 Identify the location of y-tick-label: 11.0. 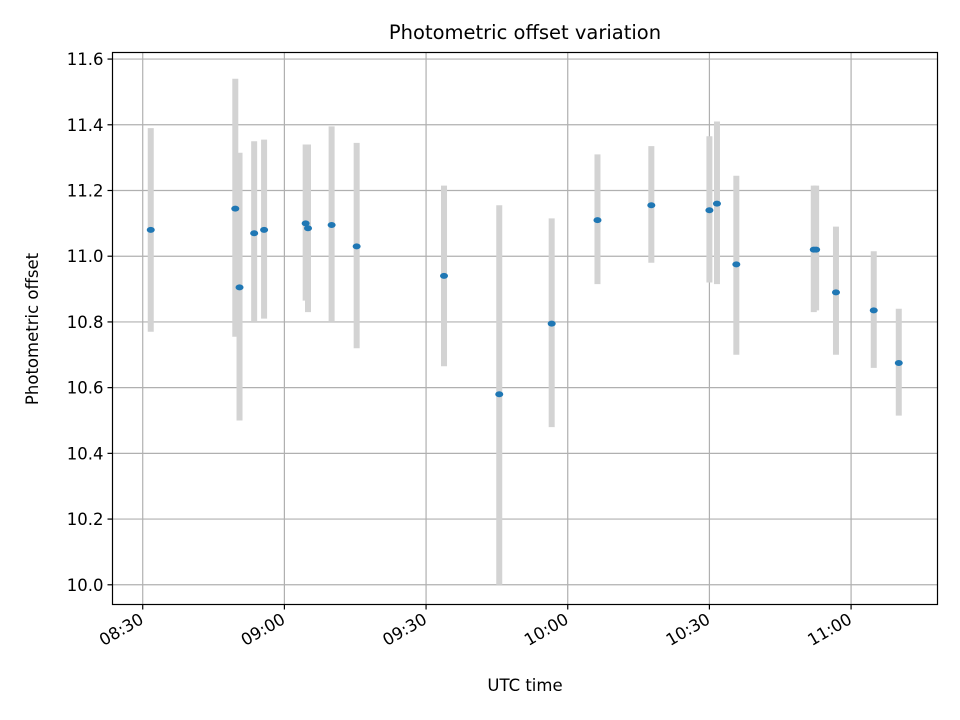
(85, 256).